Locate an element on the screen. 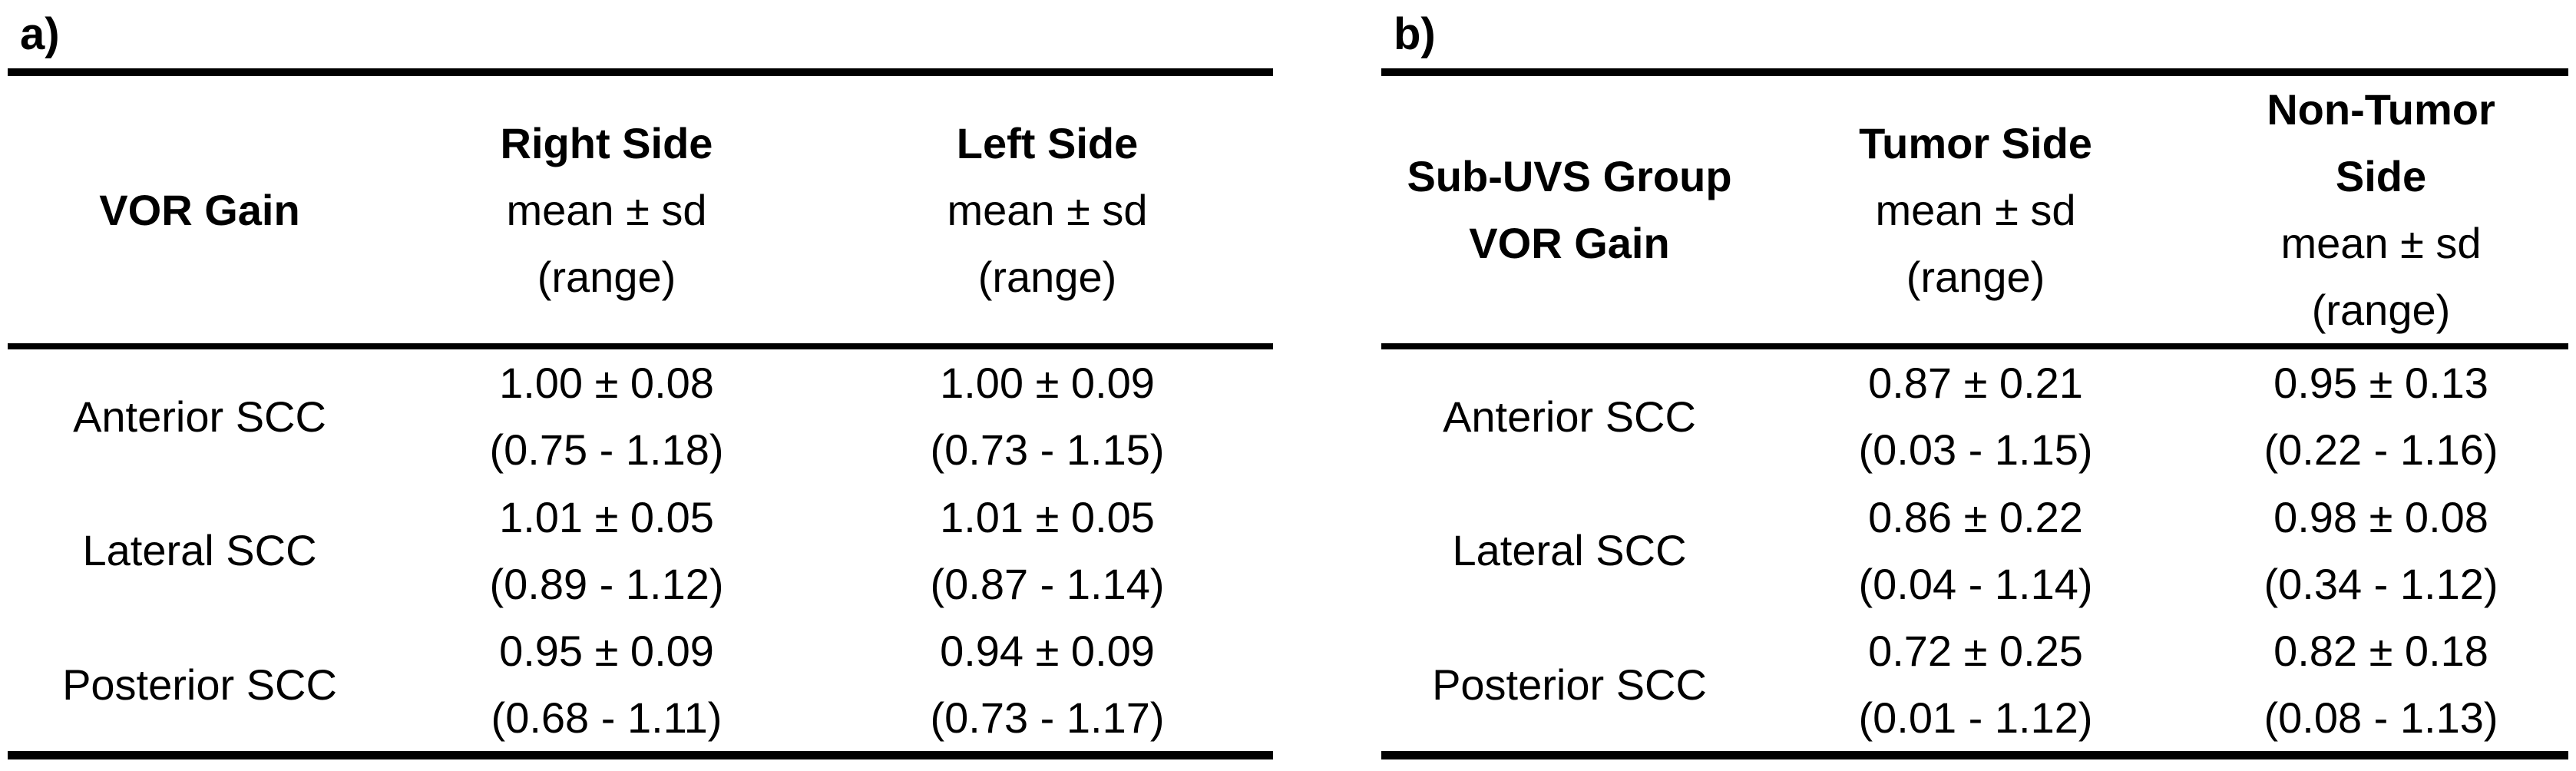 The image size is (2576, 771). mean-value: 0.94 ± 0.09 is located at coordinates (1047, 651).